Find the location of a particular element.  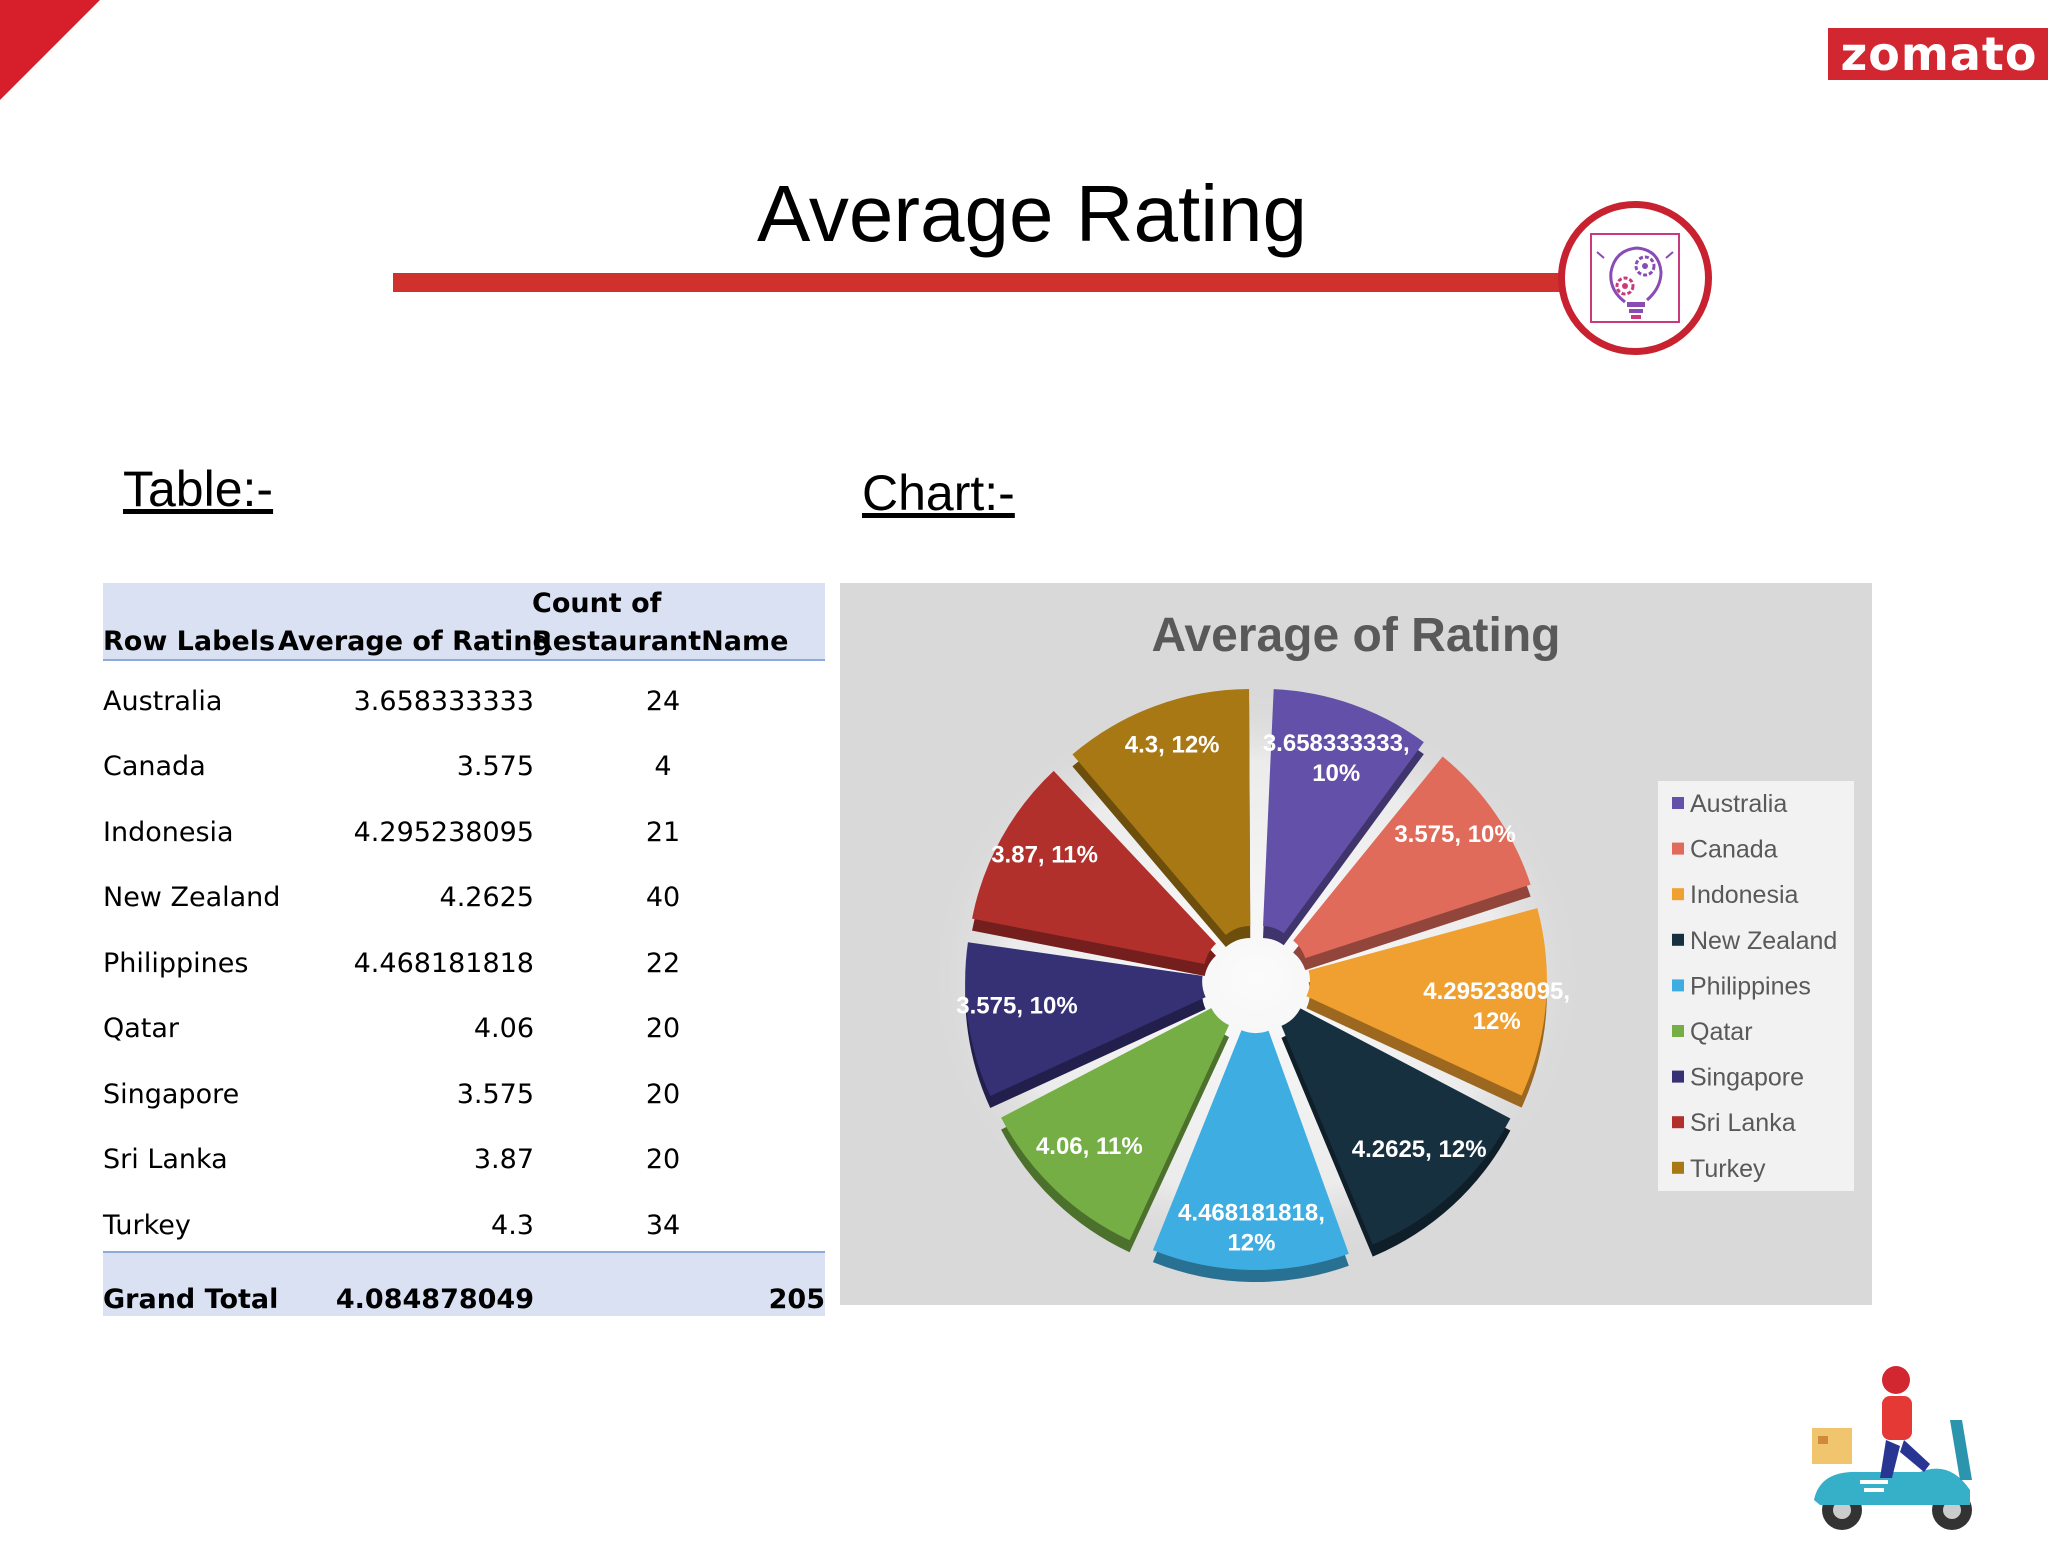

pie-slice-new-zealand is located at coordinates (1396, 1126).